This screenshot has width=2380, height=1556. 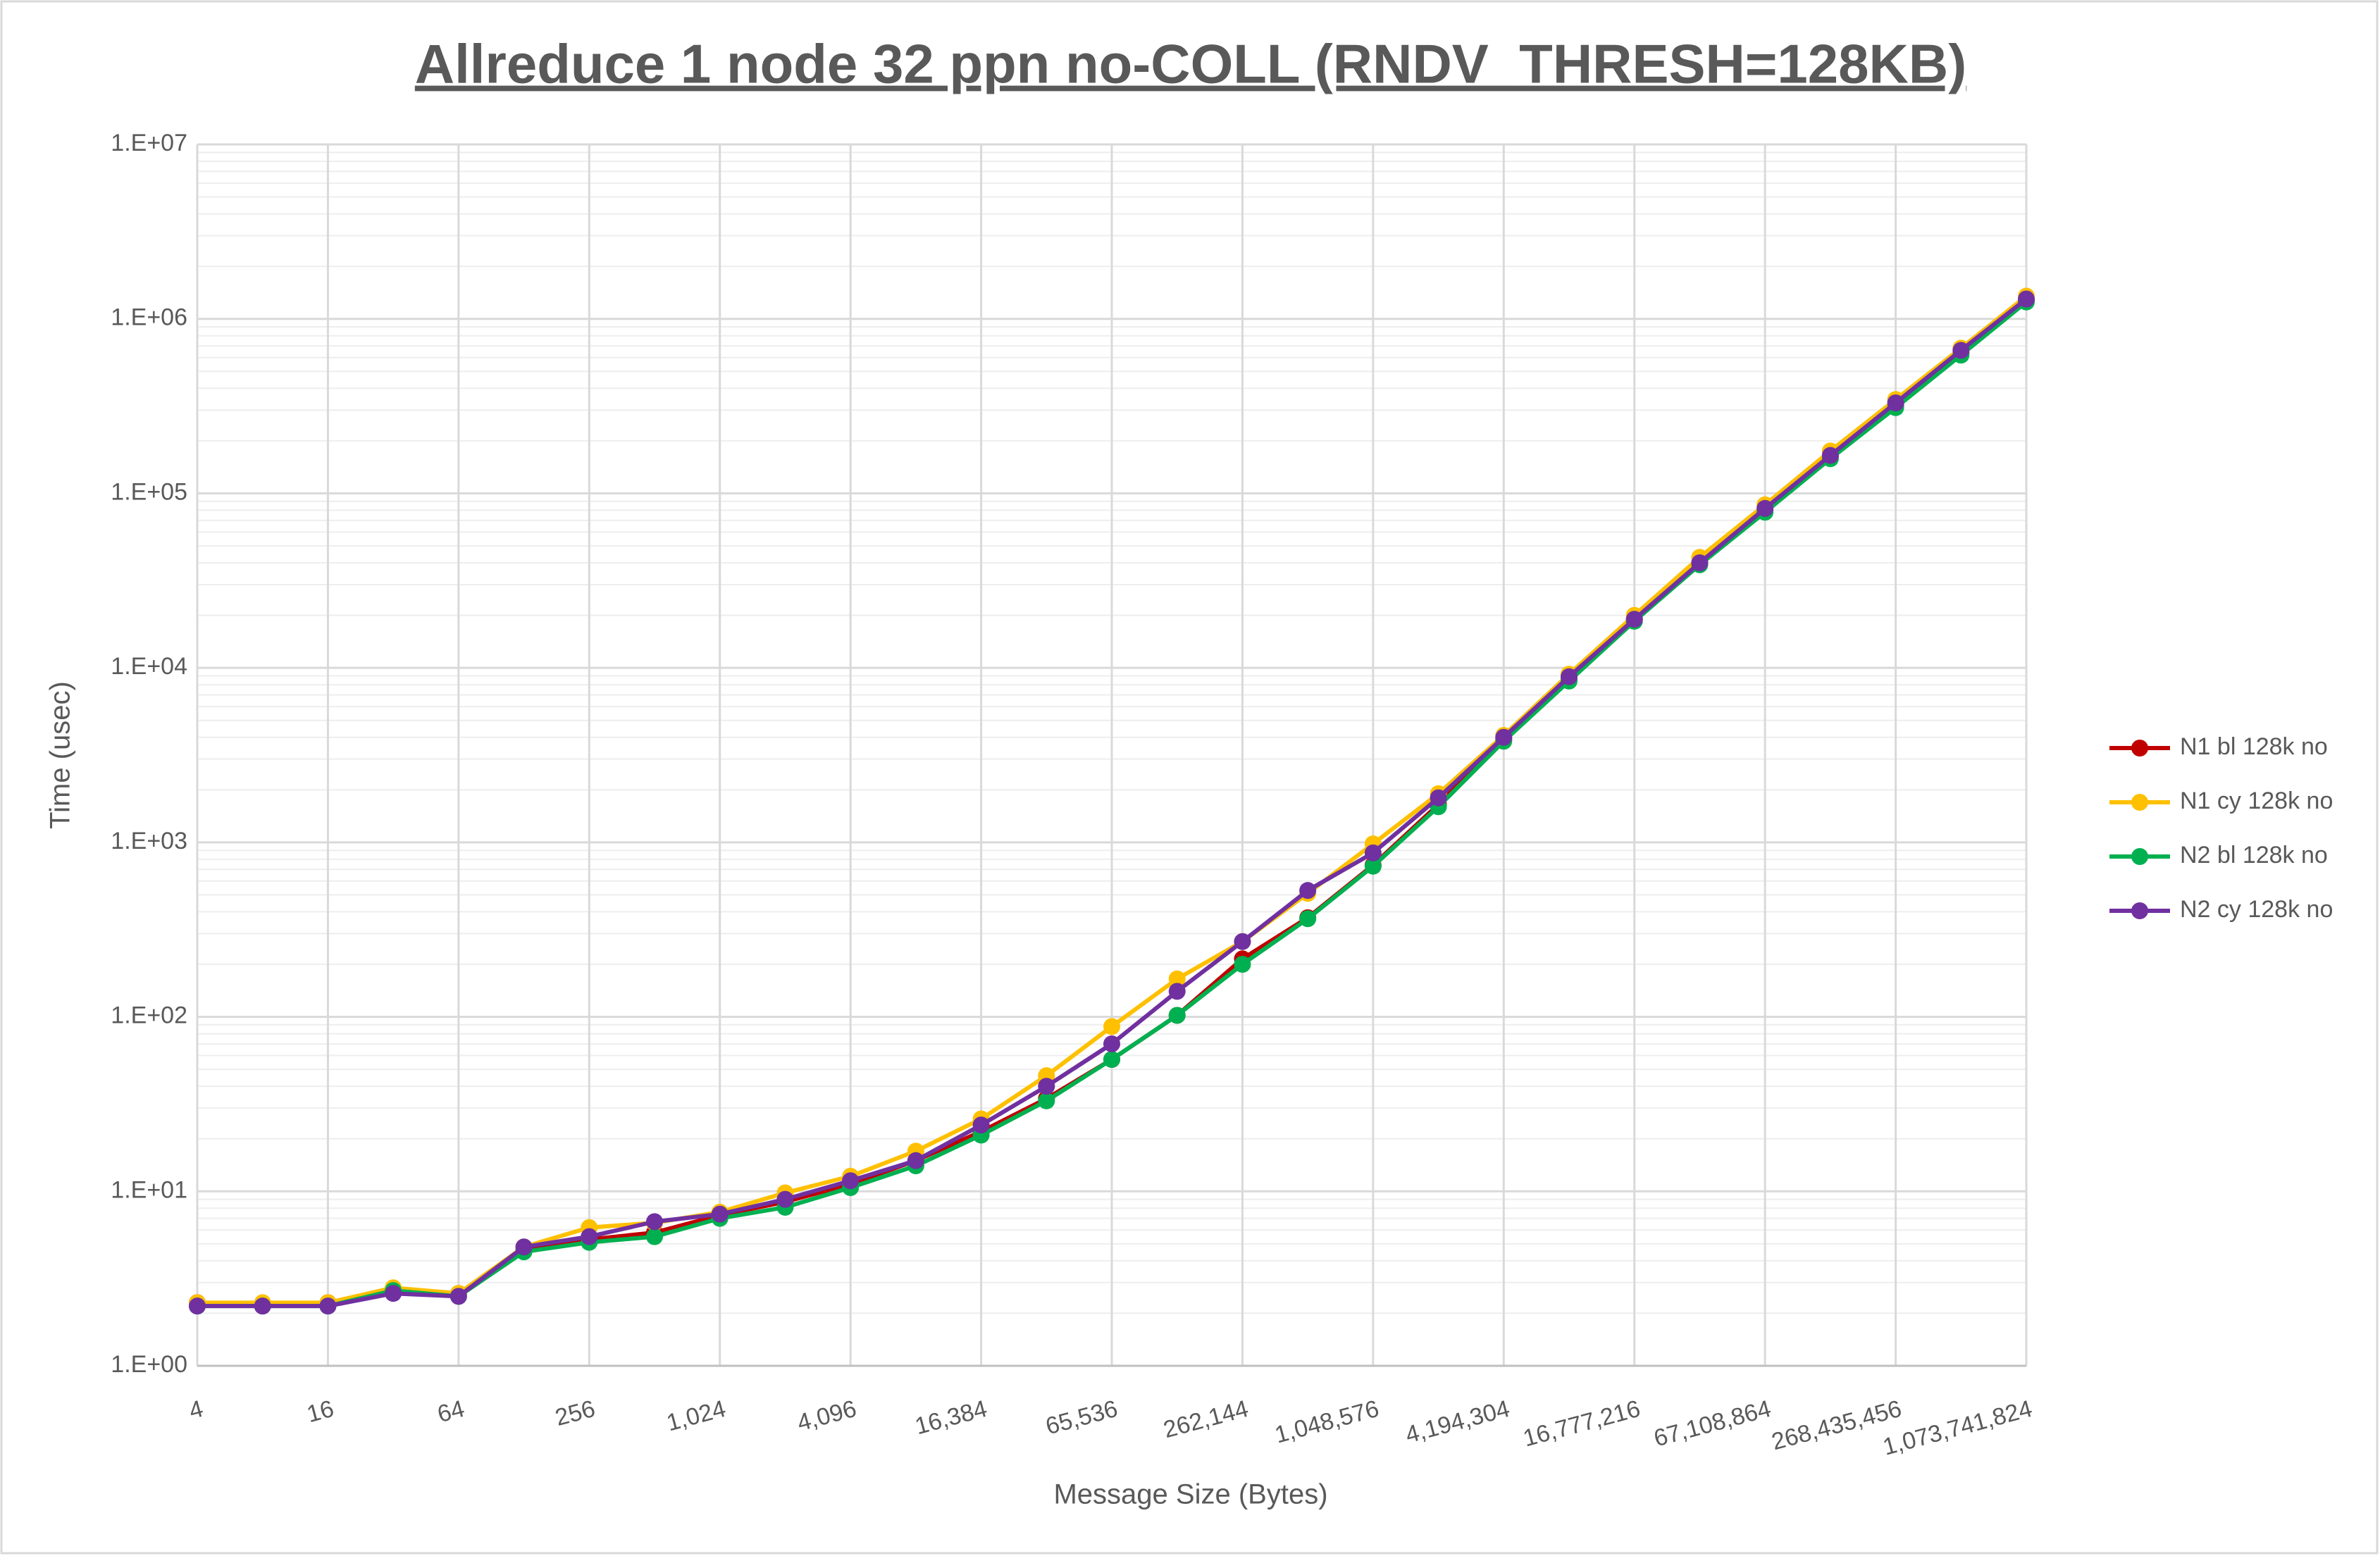 What do you see at coordinates (2254, 746) in the screenshot?
I see `legend-label: N1 bl 128k no` at bounding box center [2254, 746].